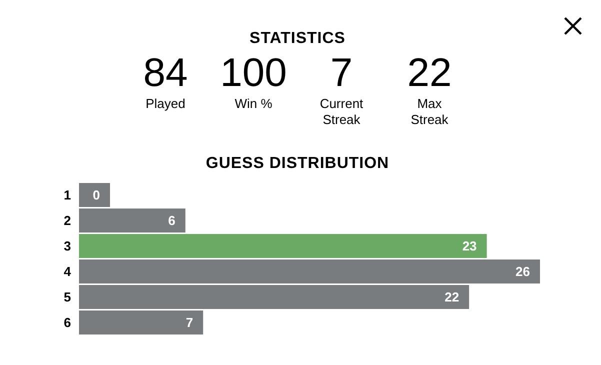  I want to click on text: 7, so click(341, 73).